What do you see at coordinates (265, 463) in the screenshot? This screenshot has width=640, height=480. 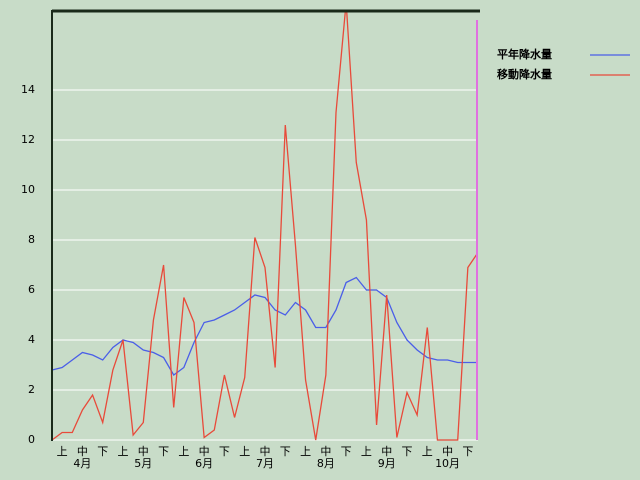 I see `month-label: 7月` at bounding box center [265, 463].